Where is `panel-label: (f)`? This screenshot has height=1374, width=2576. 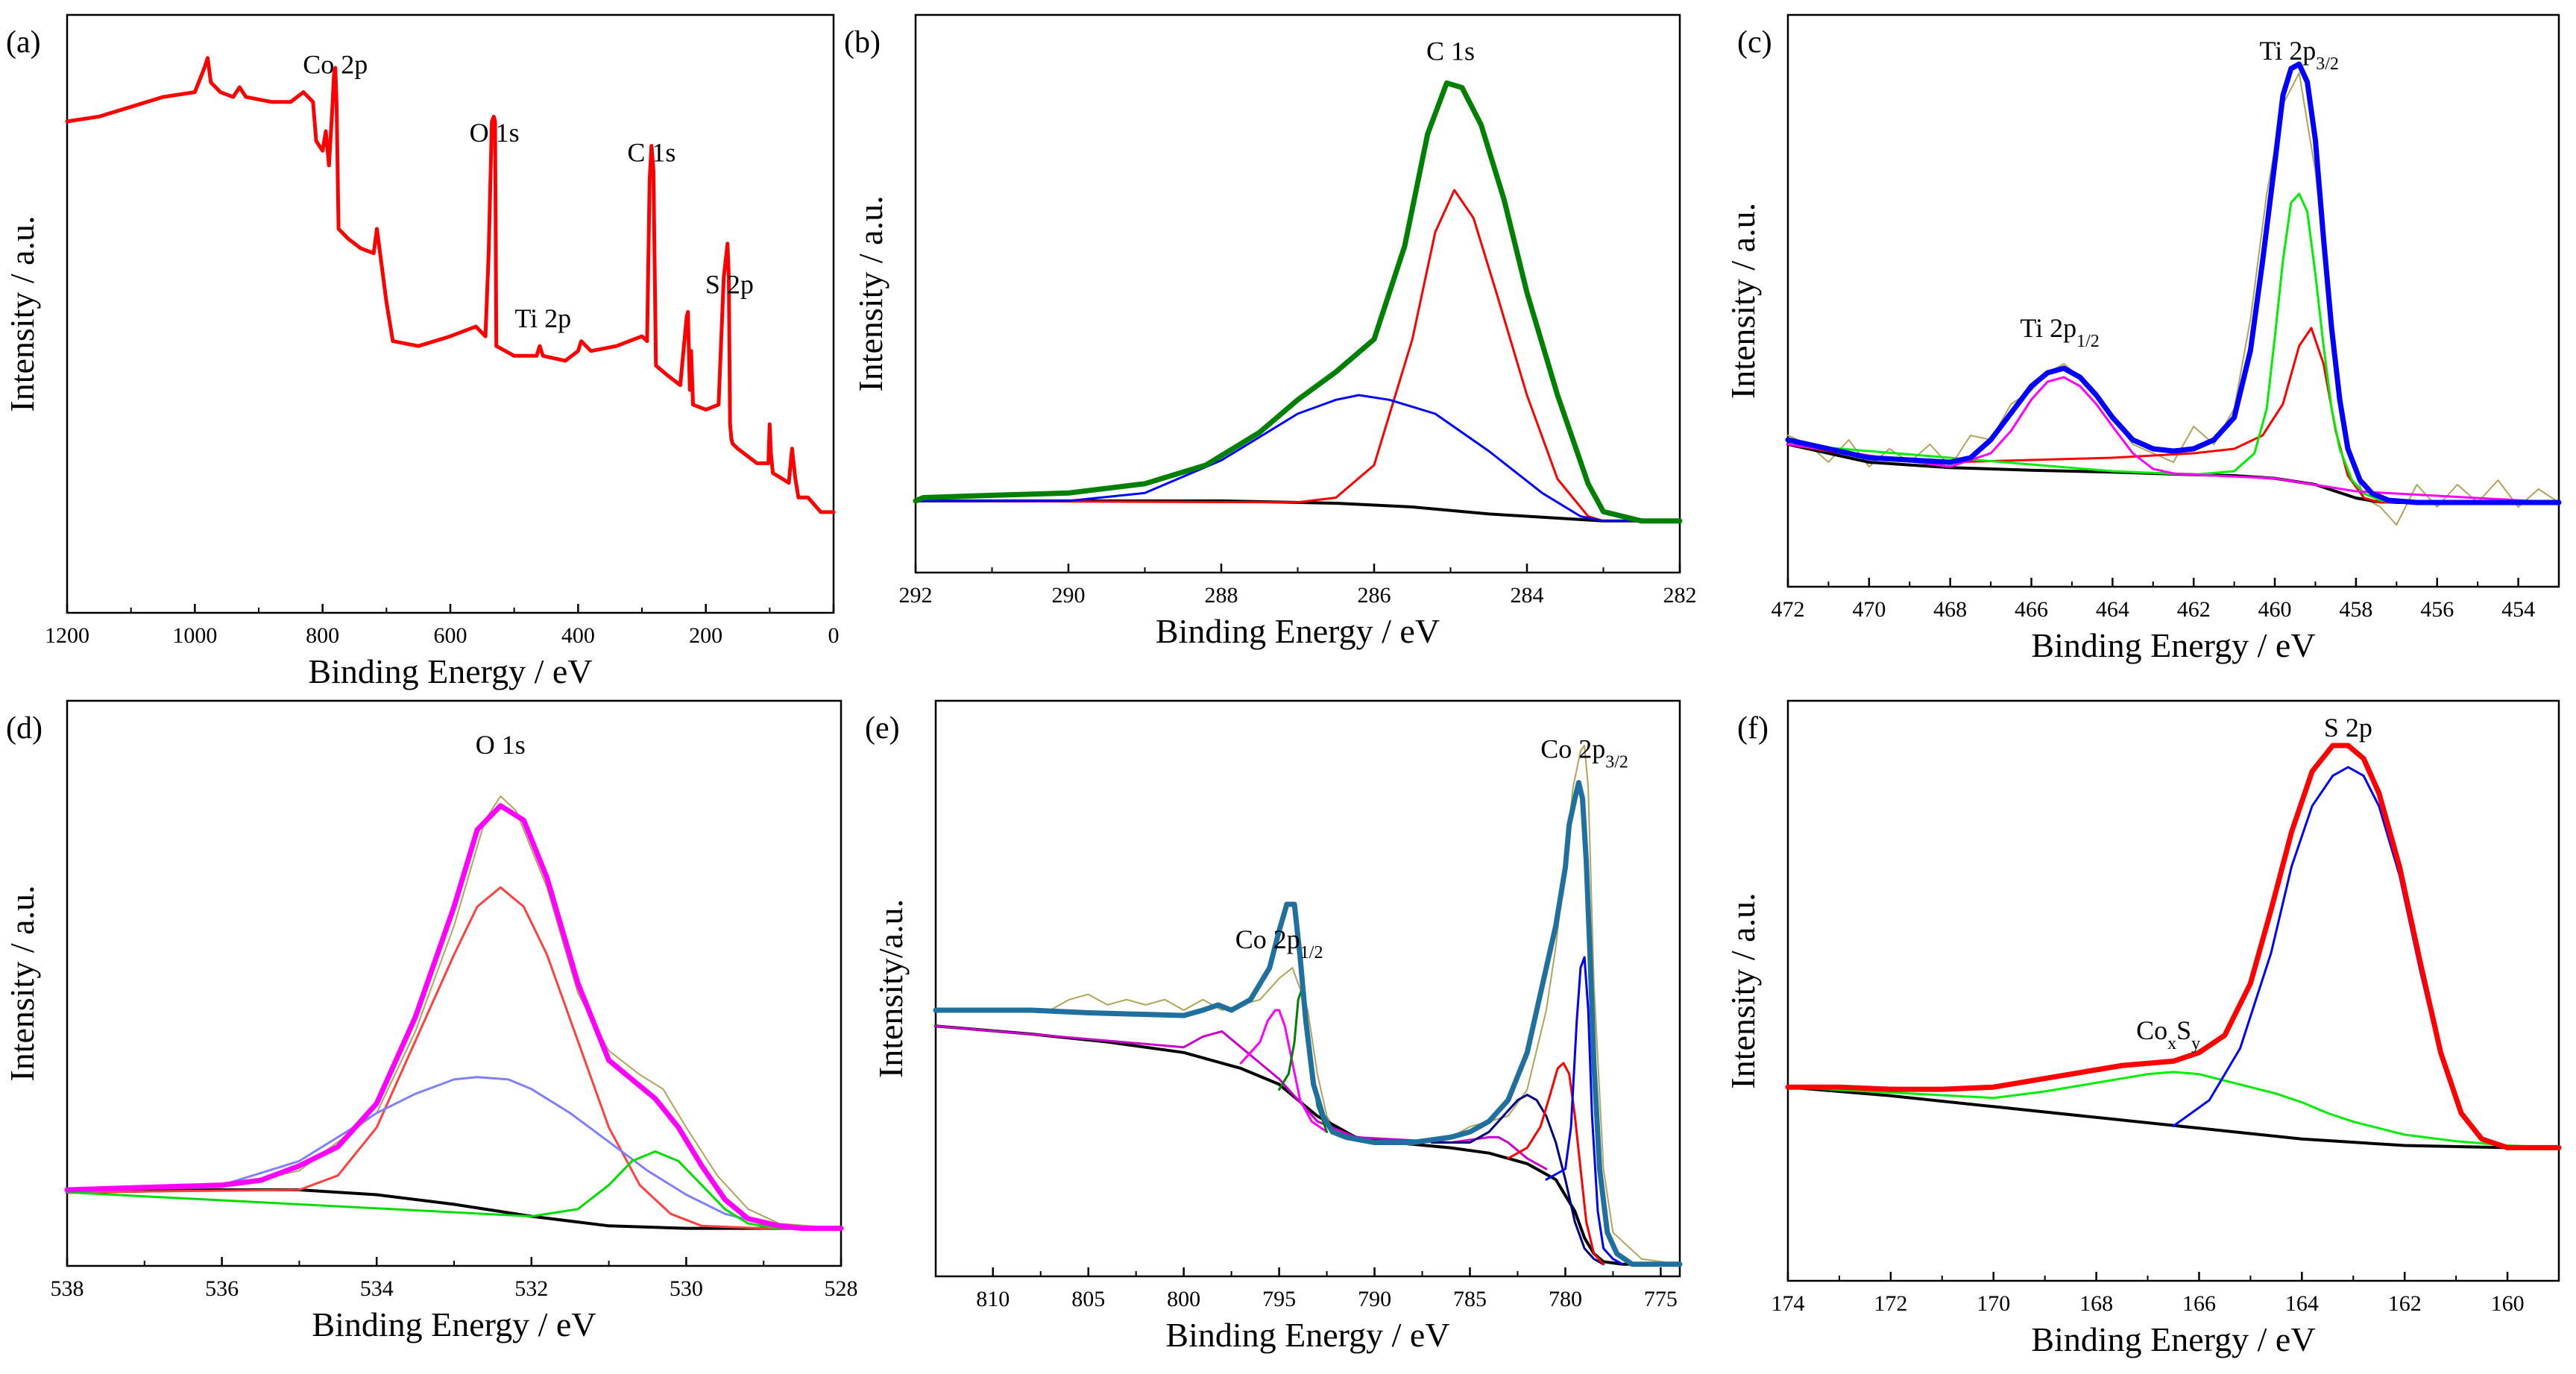
panel-label: (f) is located at coordinates (1753, 728).